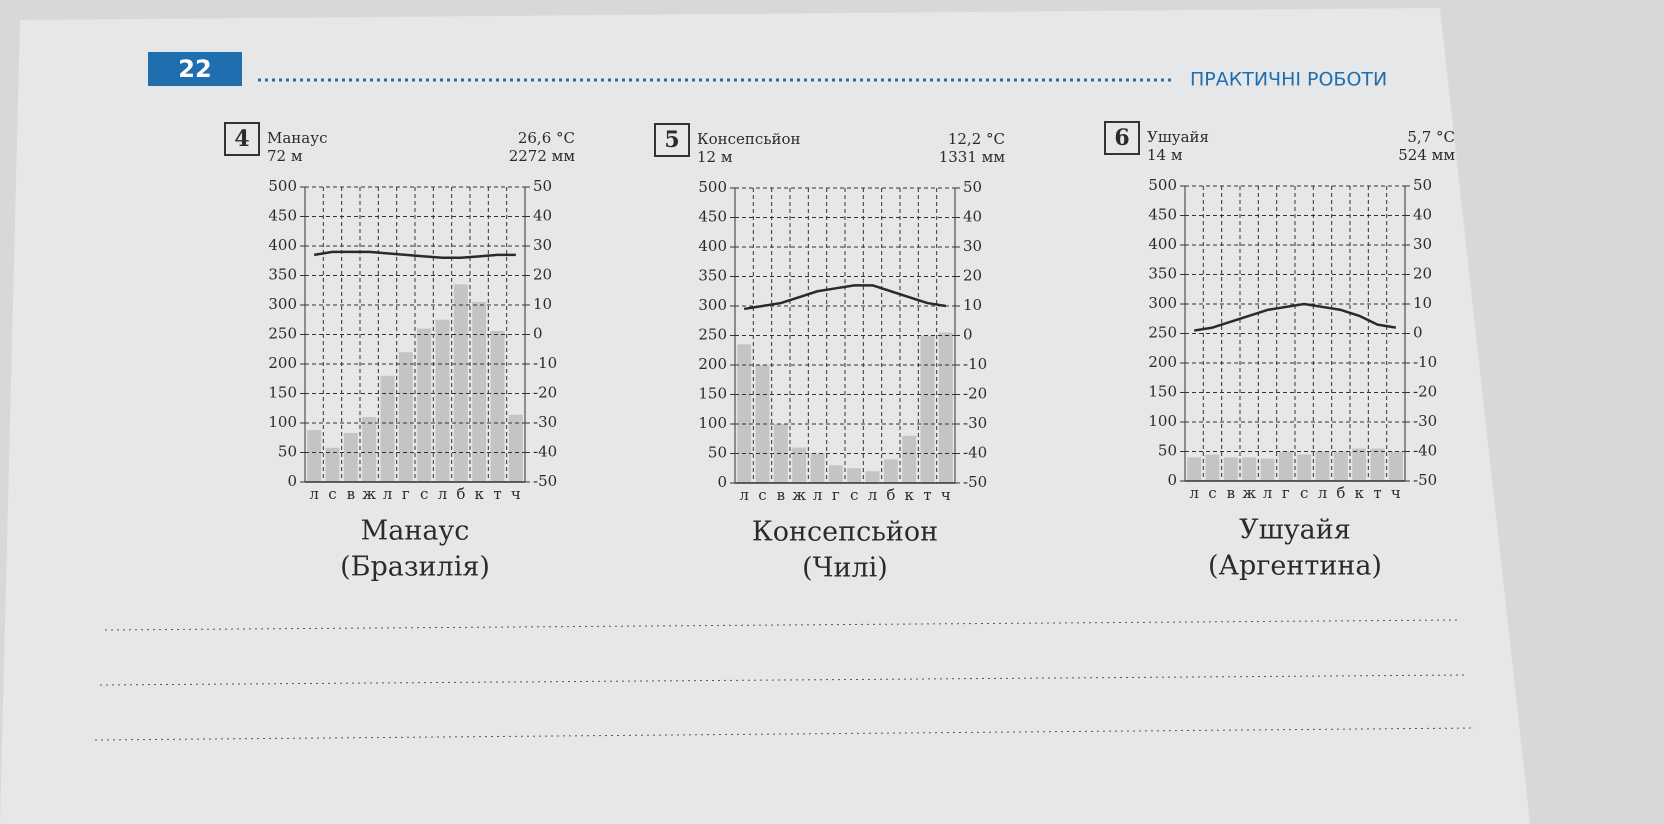  What do you see at coordinates (1431, 137) in the screenshot?
I see `mean-temperature: 5,7 °С` at bounding box center [1431, 137].